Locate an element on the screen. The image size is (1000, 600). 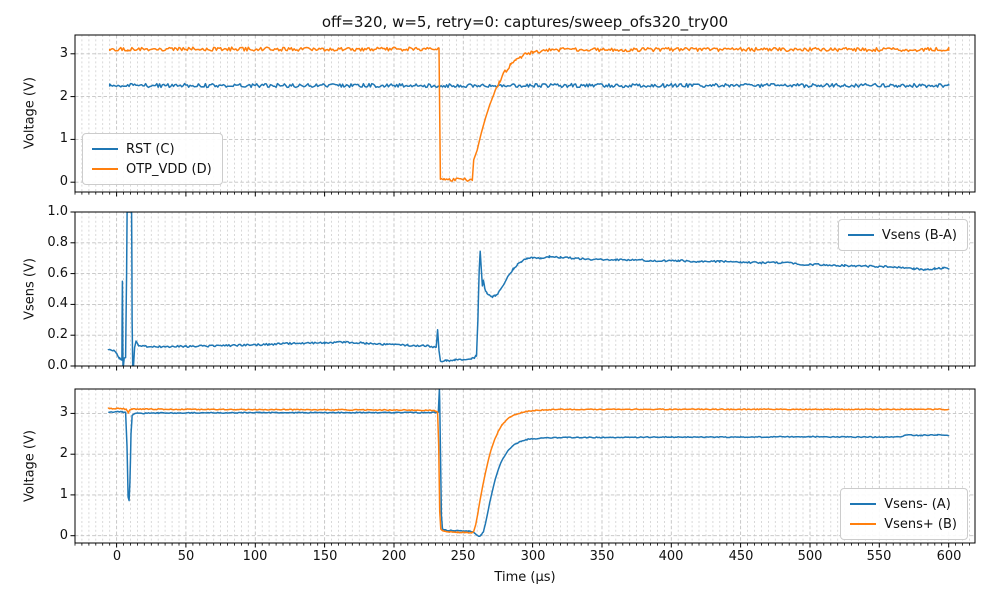
legend-middle: Vsens (B-A) is located at coordinates (902, 235).